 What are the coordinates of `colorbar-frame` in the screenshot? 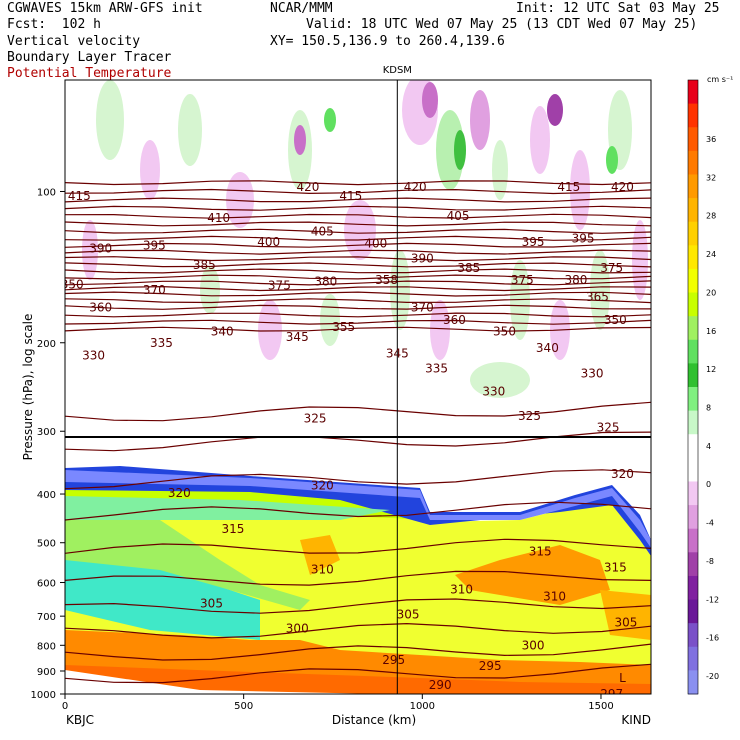 It's located at (693, 387).